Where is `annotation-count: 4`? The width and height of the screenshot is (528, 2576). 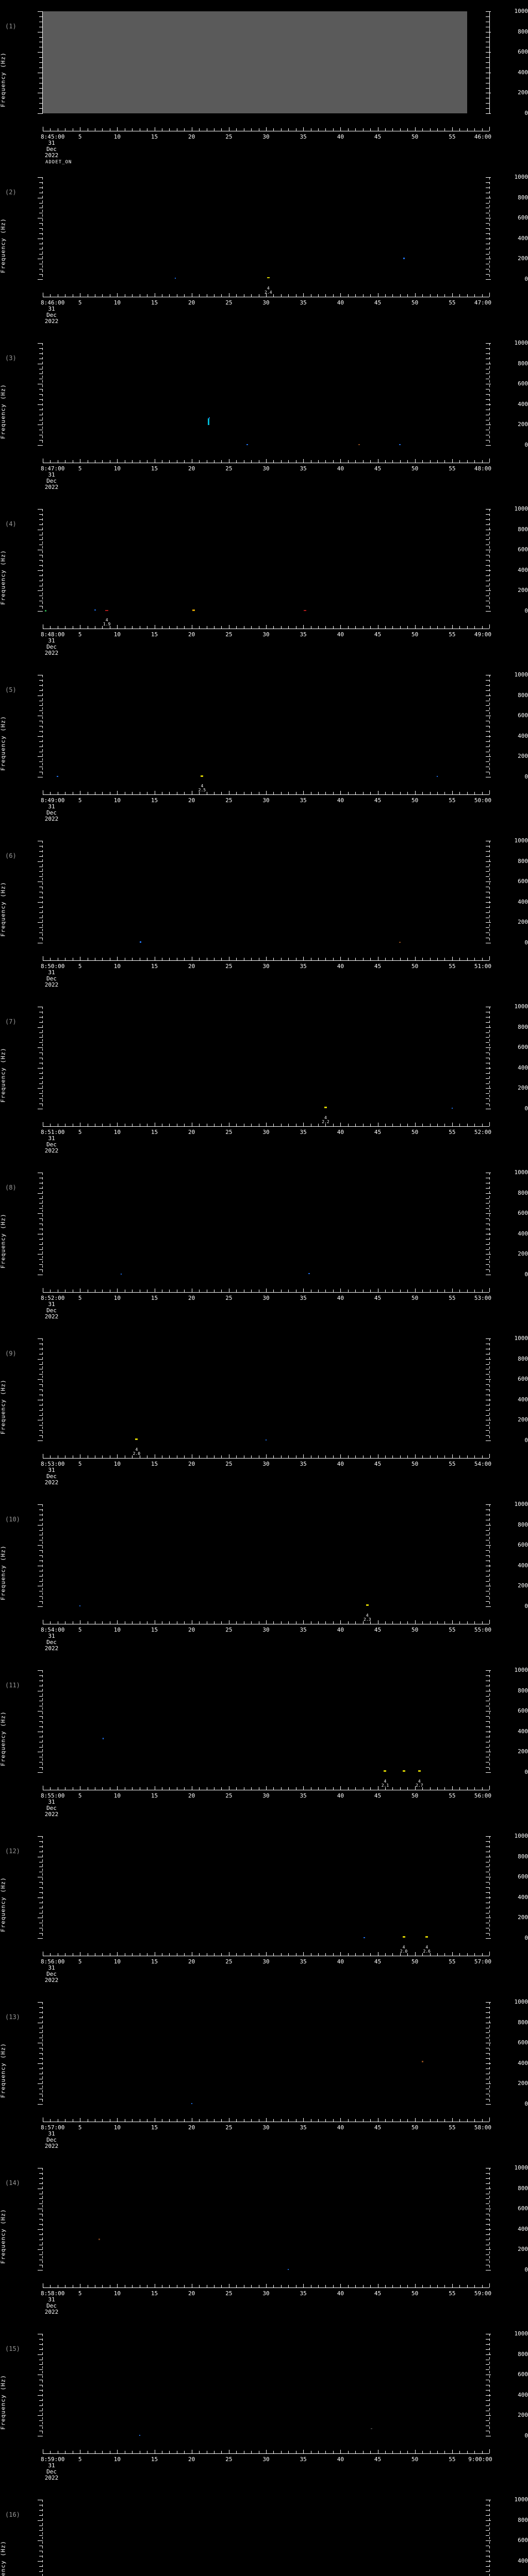
annotation-count: 4 is located at coordinates (367, 1615).